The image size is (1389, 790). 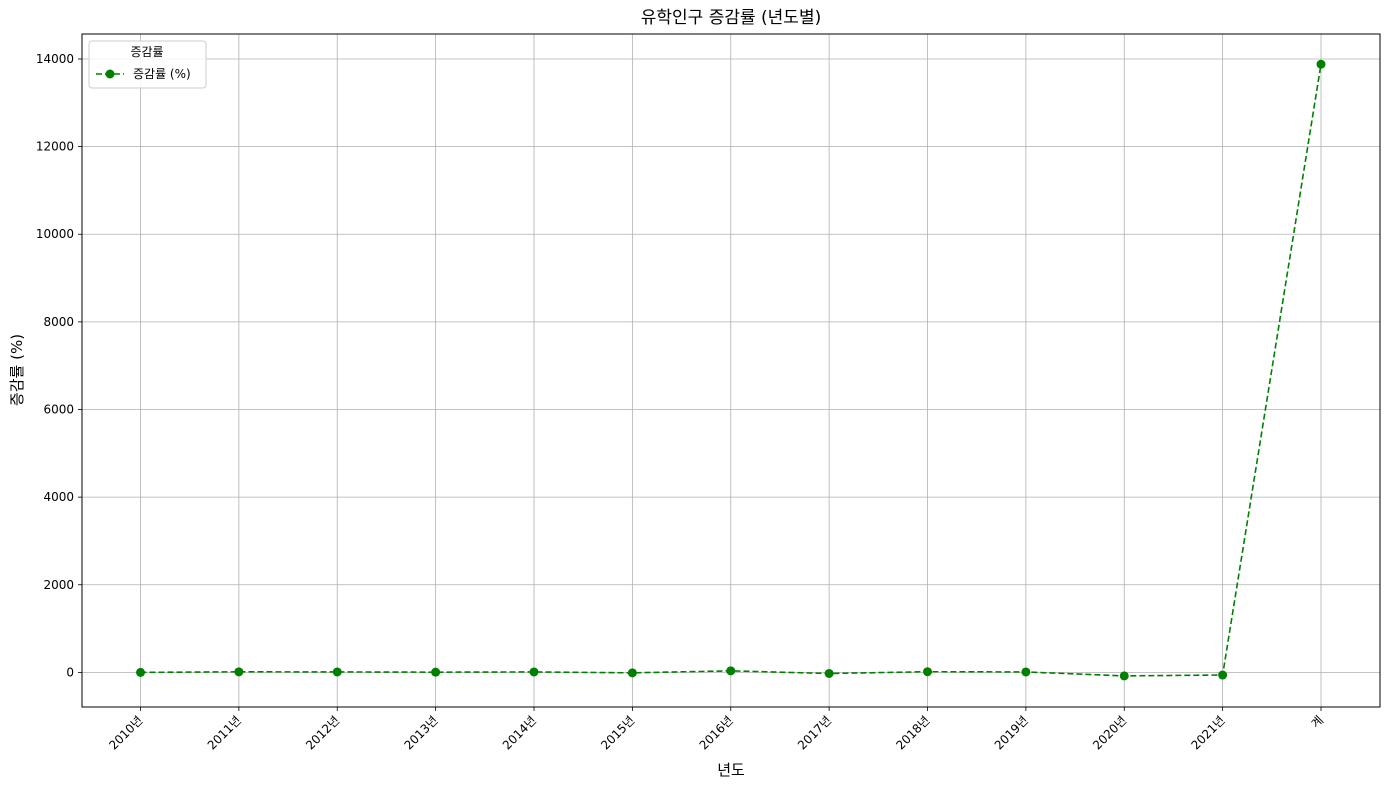 What do you see at coordinates (110, 74) in the screenshot?
I see `legend-marker` at bounding box center [110, 74].